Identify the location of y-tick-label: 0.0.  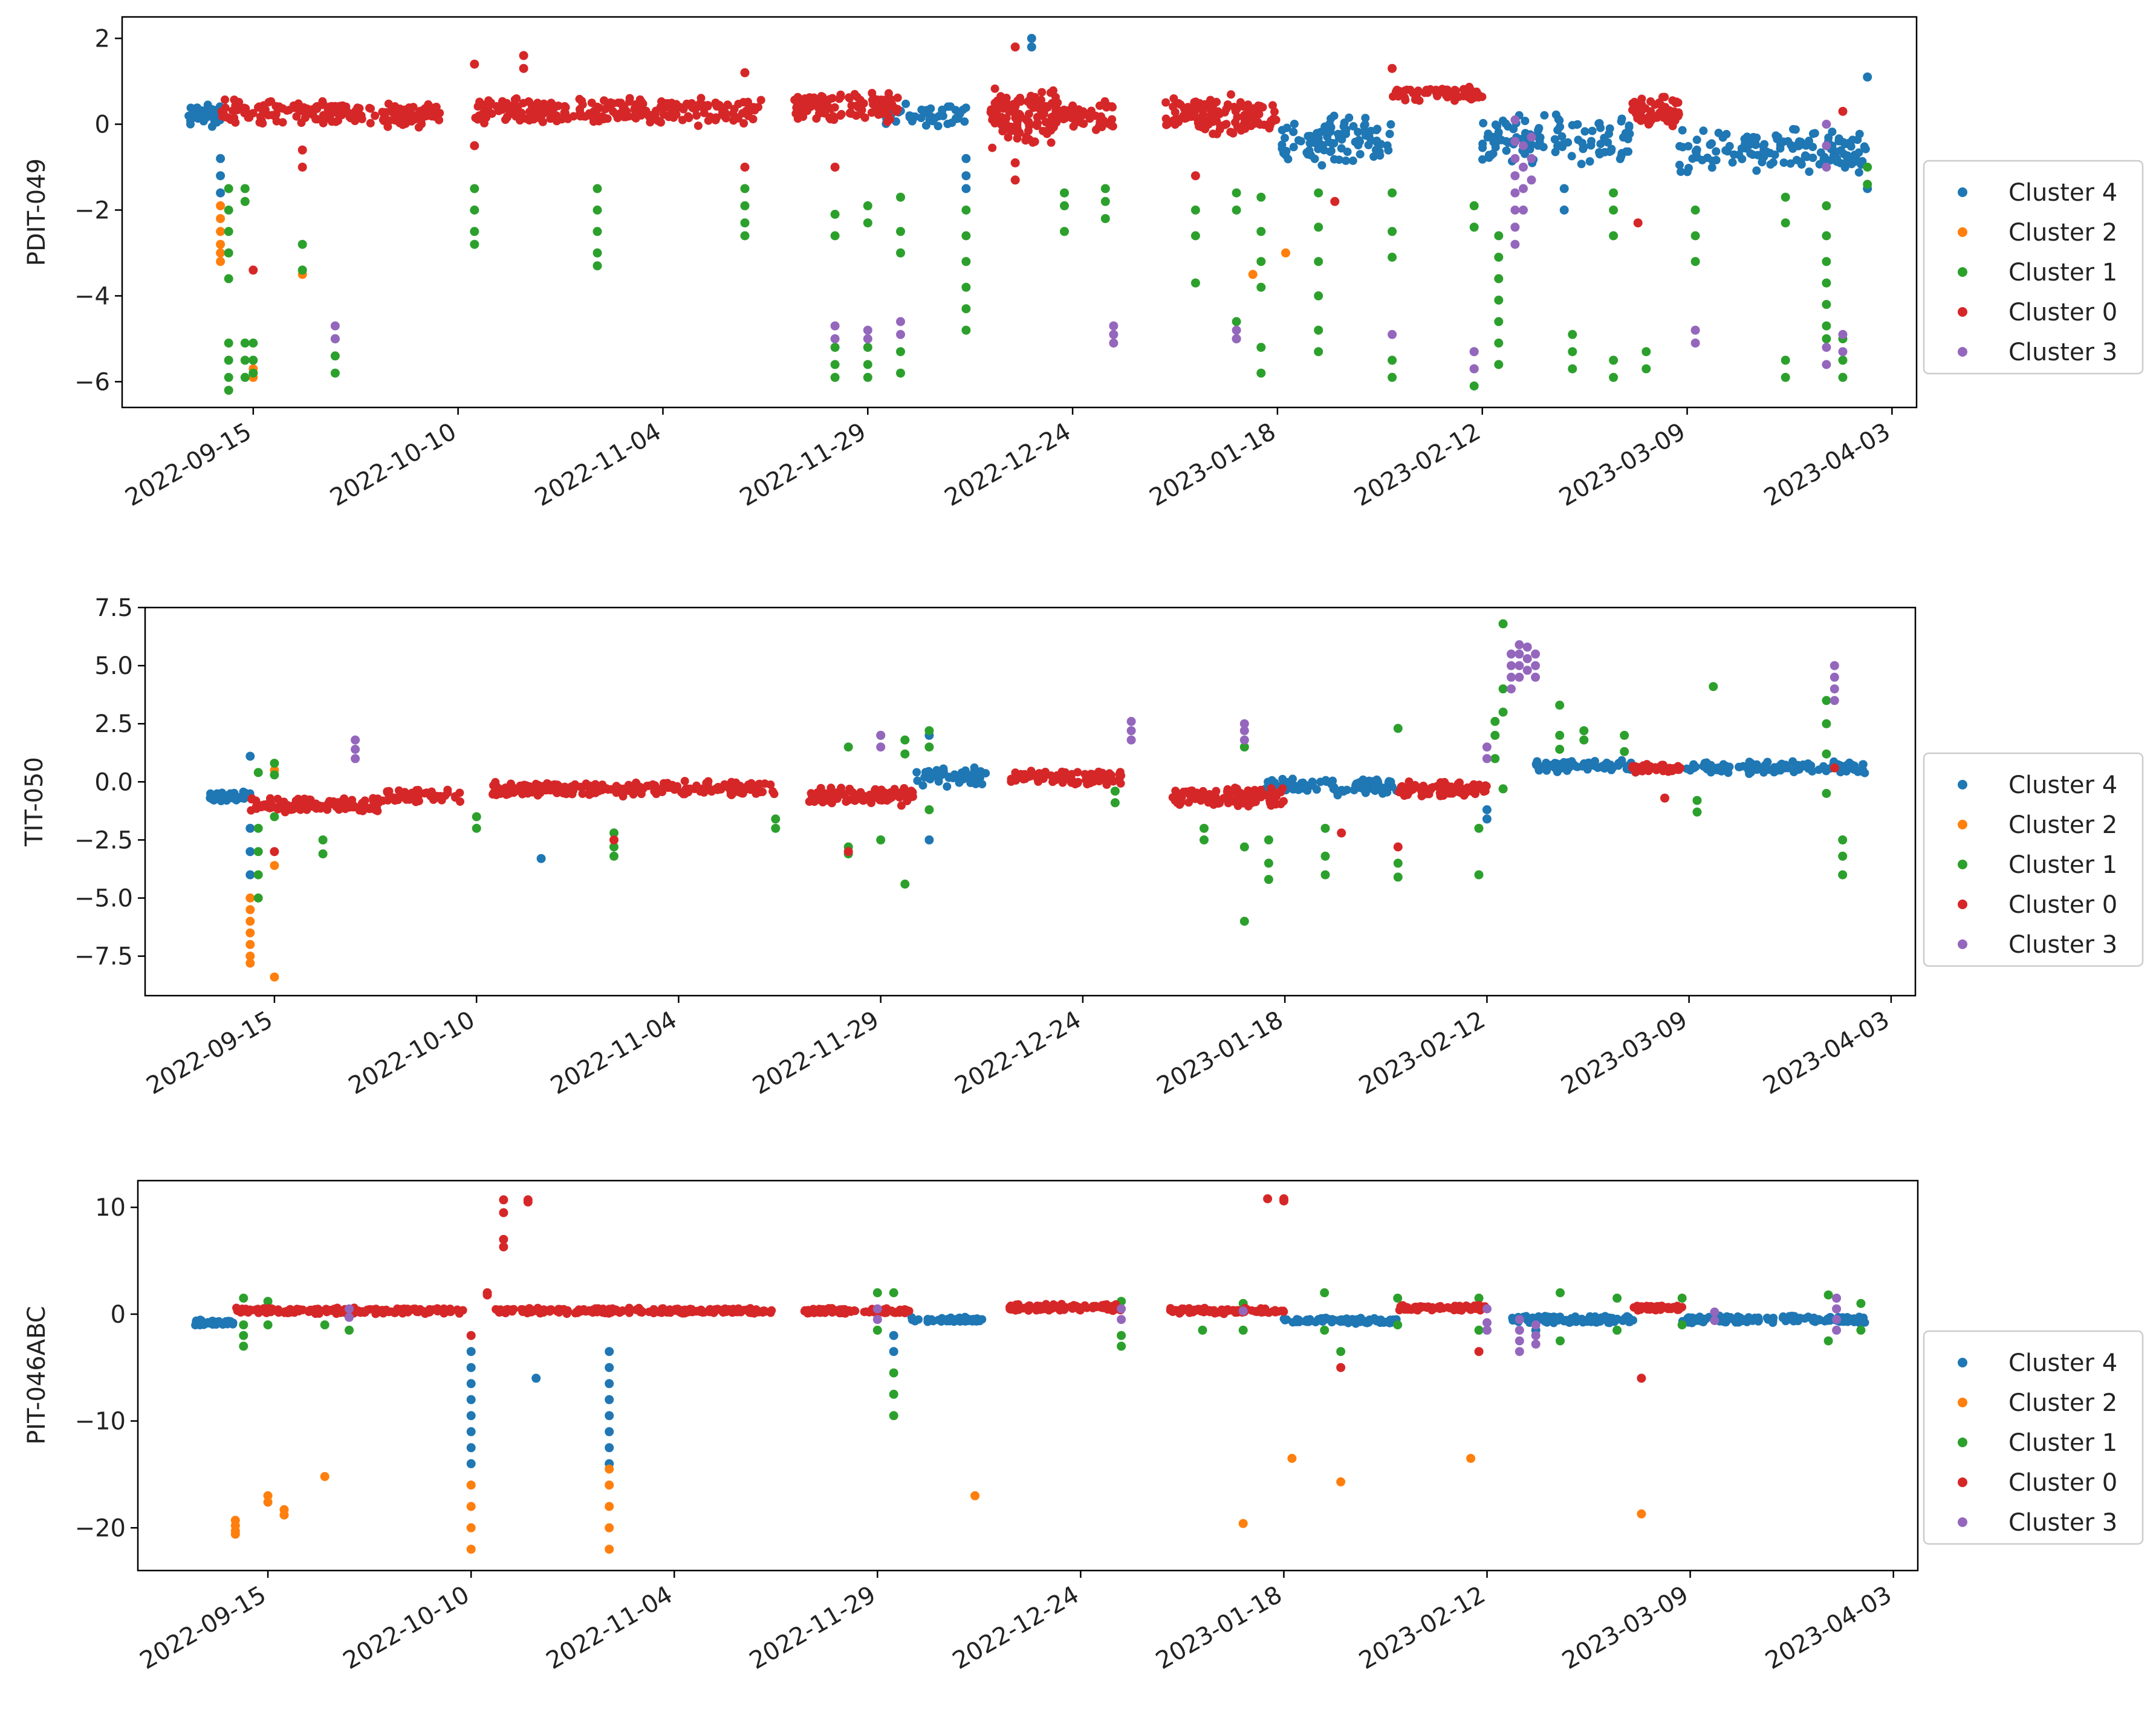
(113, 782).